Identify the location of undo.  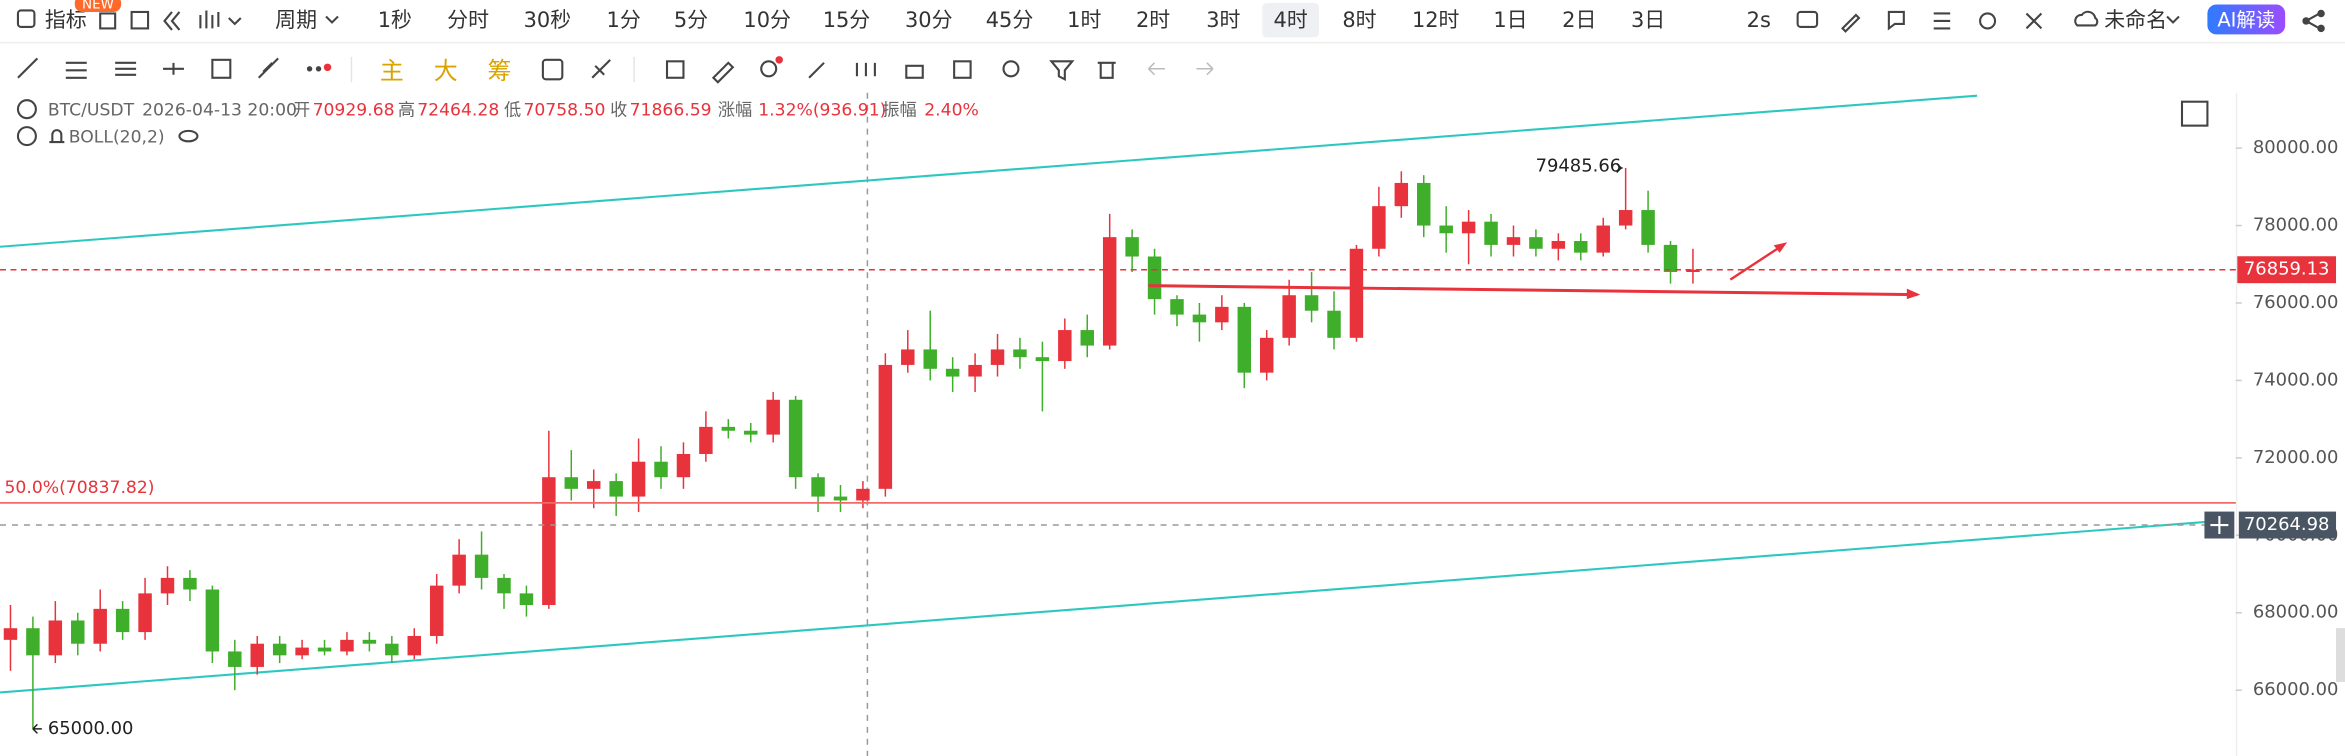
(1157, 69).